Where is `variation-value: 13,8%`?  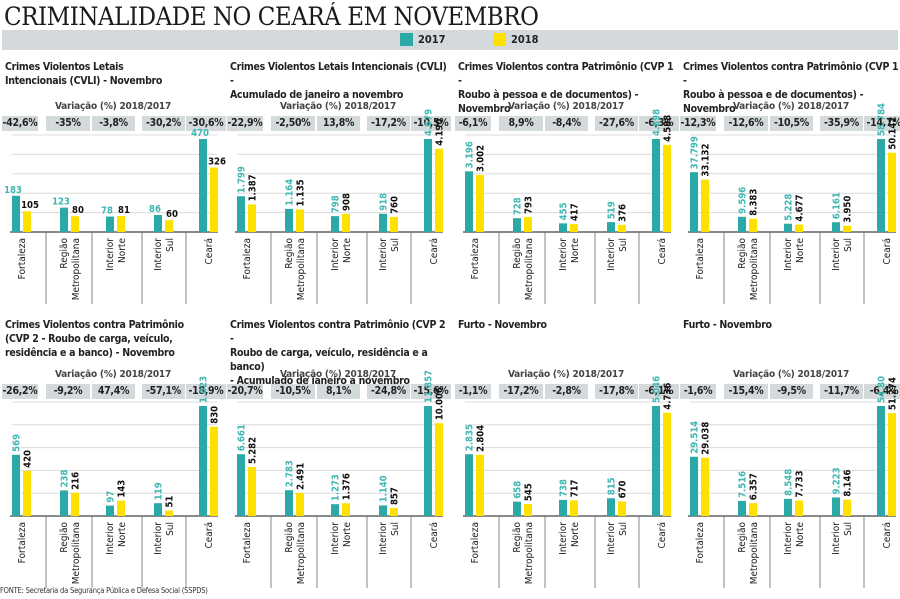 variation-value: 13,8% is located at coordinates (338, 123).